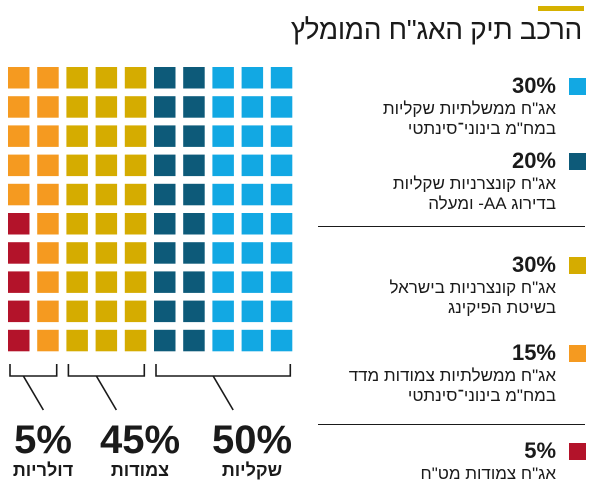 The height and width of the screenshot is (493, 590). I want to click on legend-line-1: אג"ח קונצרניות בישראל, so click(472, 287).